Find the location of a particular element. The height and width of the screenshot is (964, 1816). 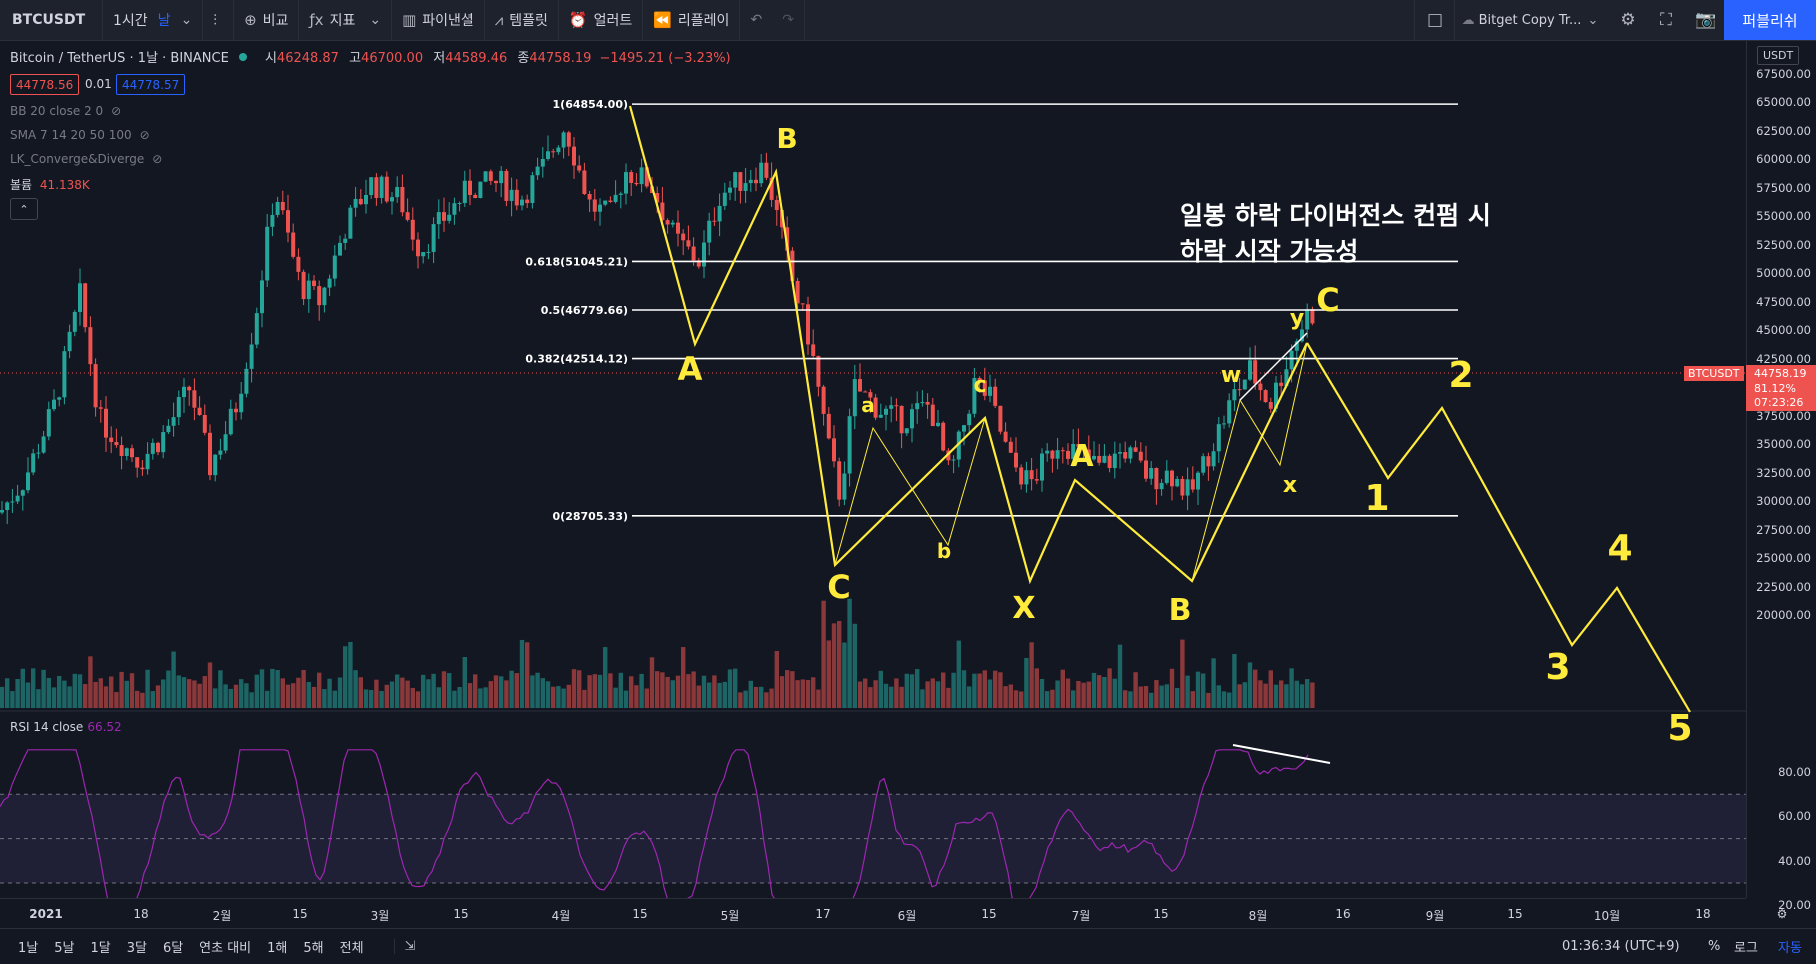

compare-button: ⊕ 비교 is located at coordinates (267, 20).